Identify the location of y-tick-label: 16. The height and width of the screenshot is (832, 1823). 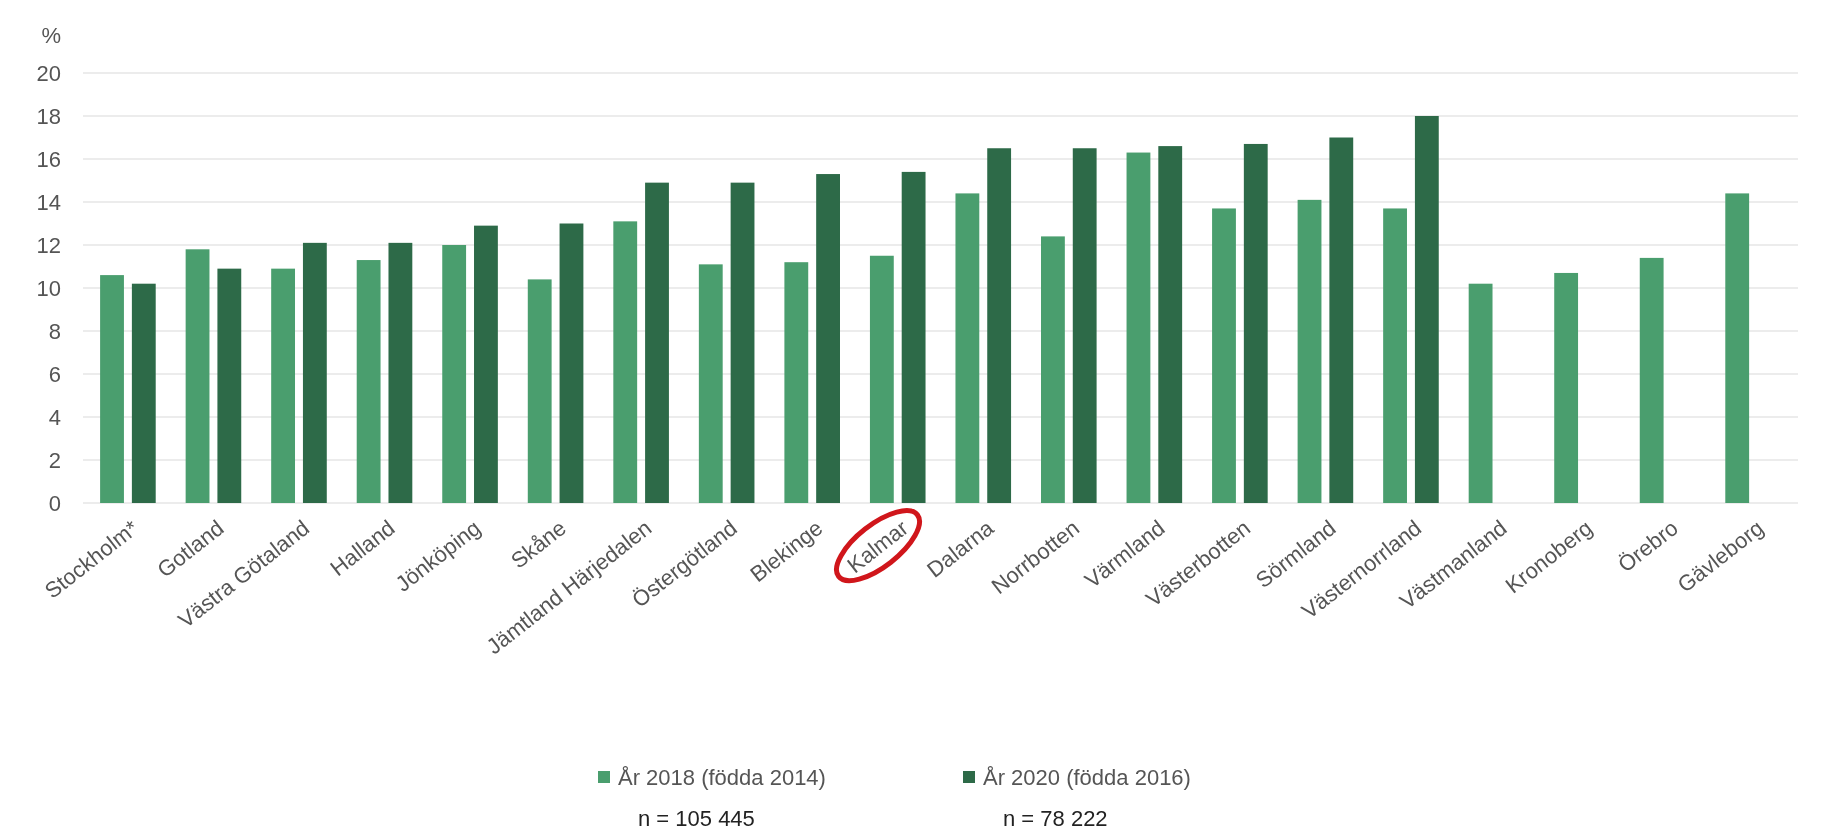
(48, 159).